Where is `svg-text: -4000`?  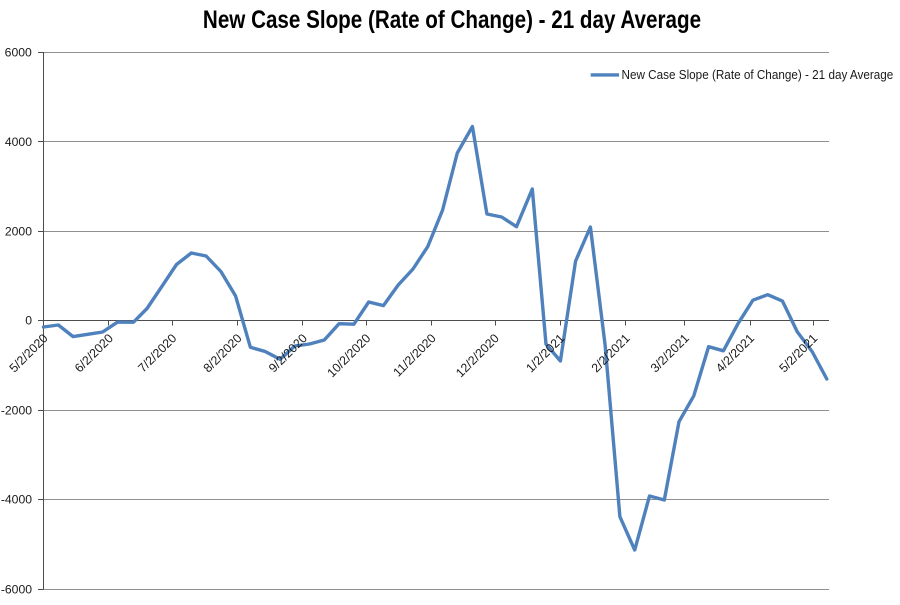
svg-text: -4000 is located at coordinates (16, 500).